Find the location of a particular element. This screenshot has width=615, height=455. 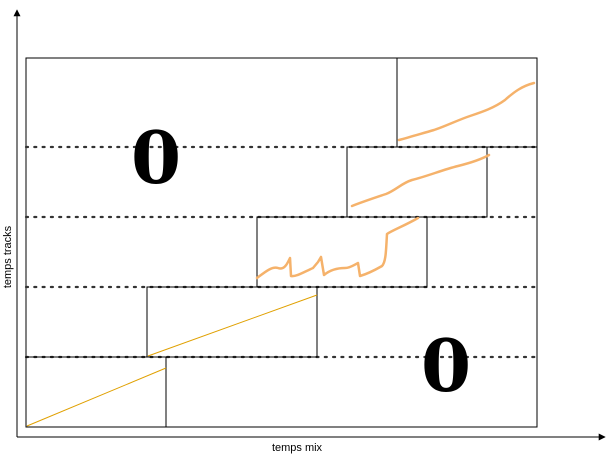

y-axis-label: temps tracks is located at coordinates (8, 256).